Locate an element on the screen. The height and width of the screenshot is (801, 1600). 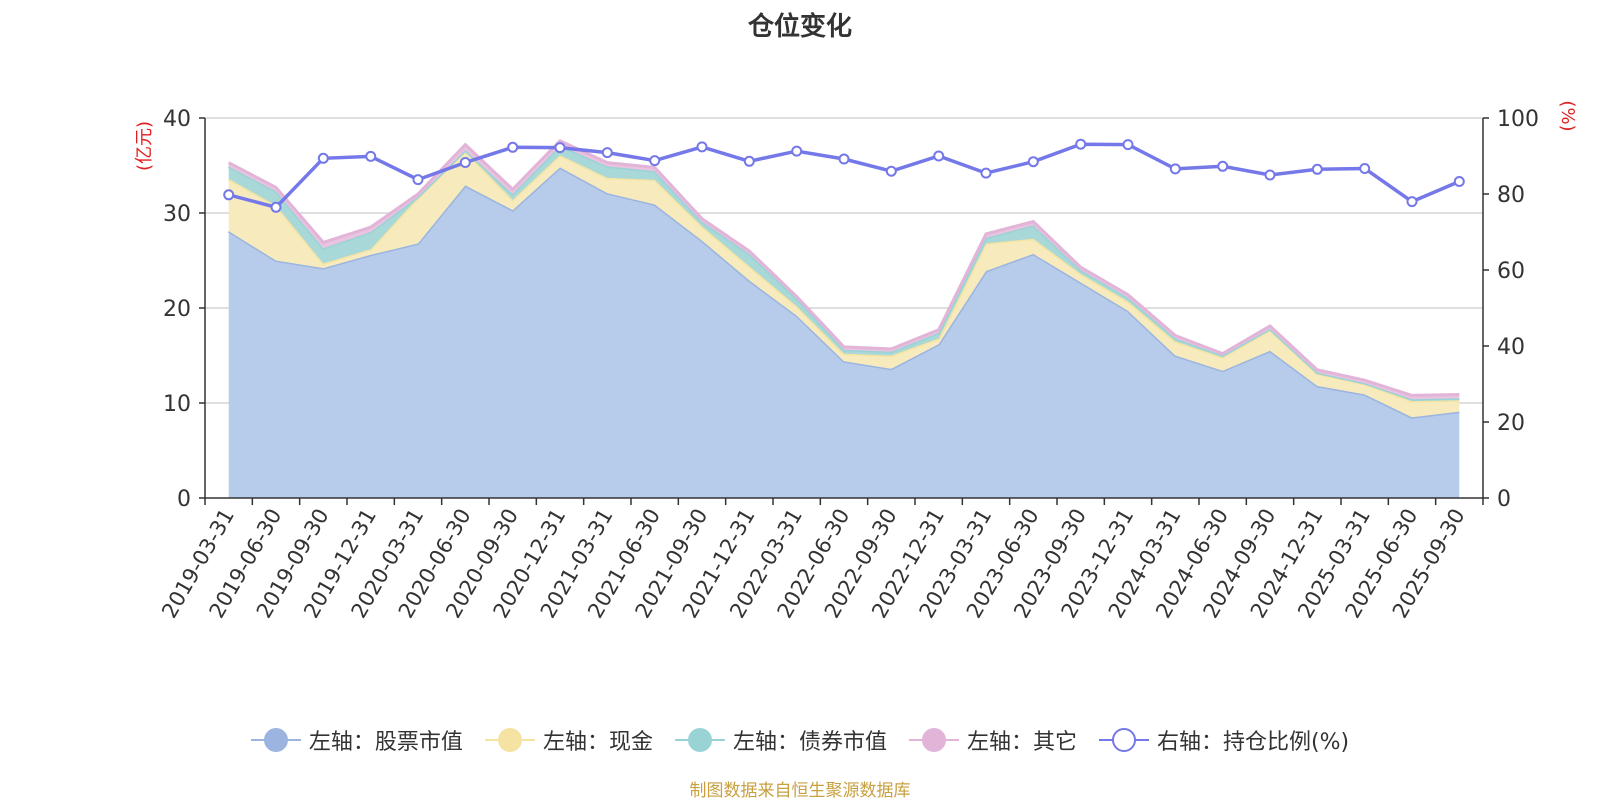
legend-label: 左轴：现金 is located at coordinates (597, 742).